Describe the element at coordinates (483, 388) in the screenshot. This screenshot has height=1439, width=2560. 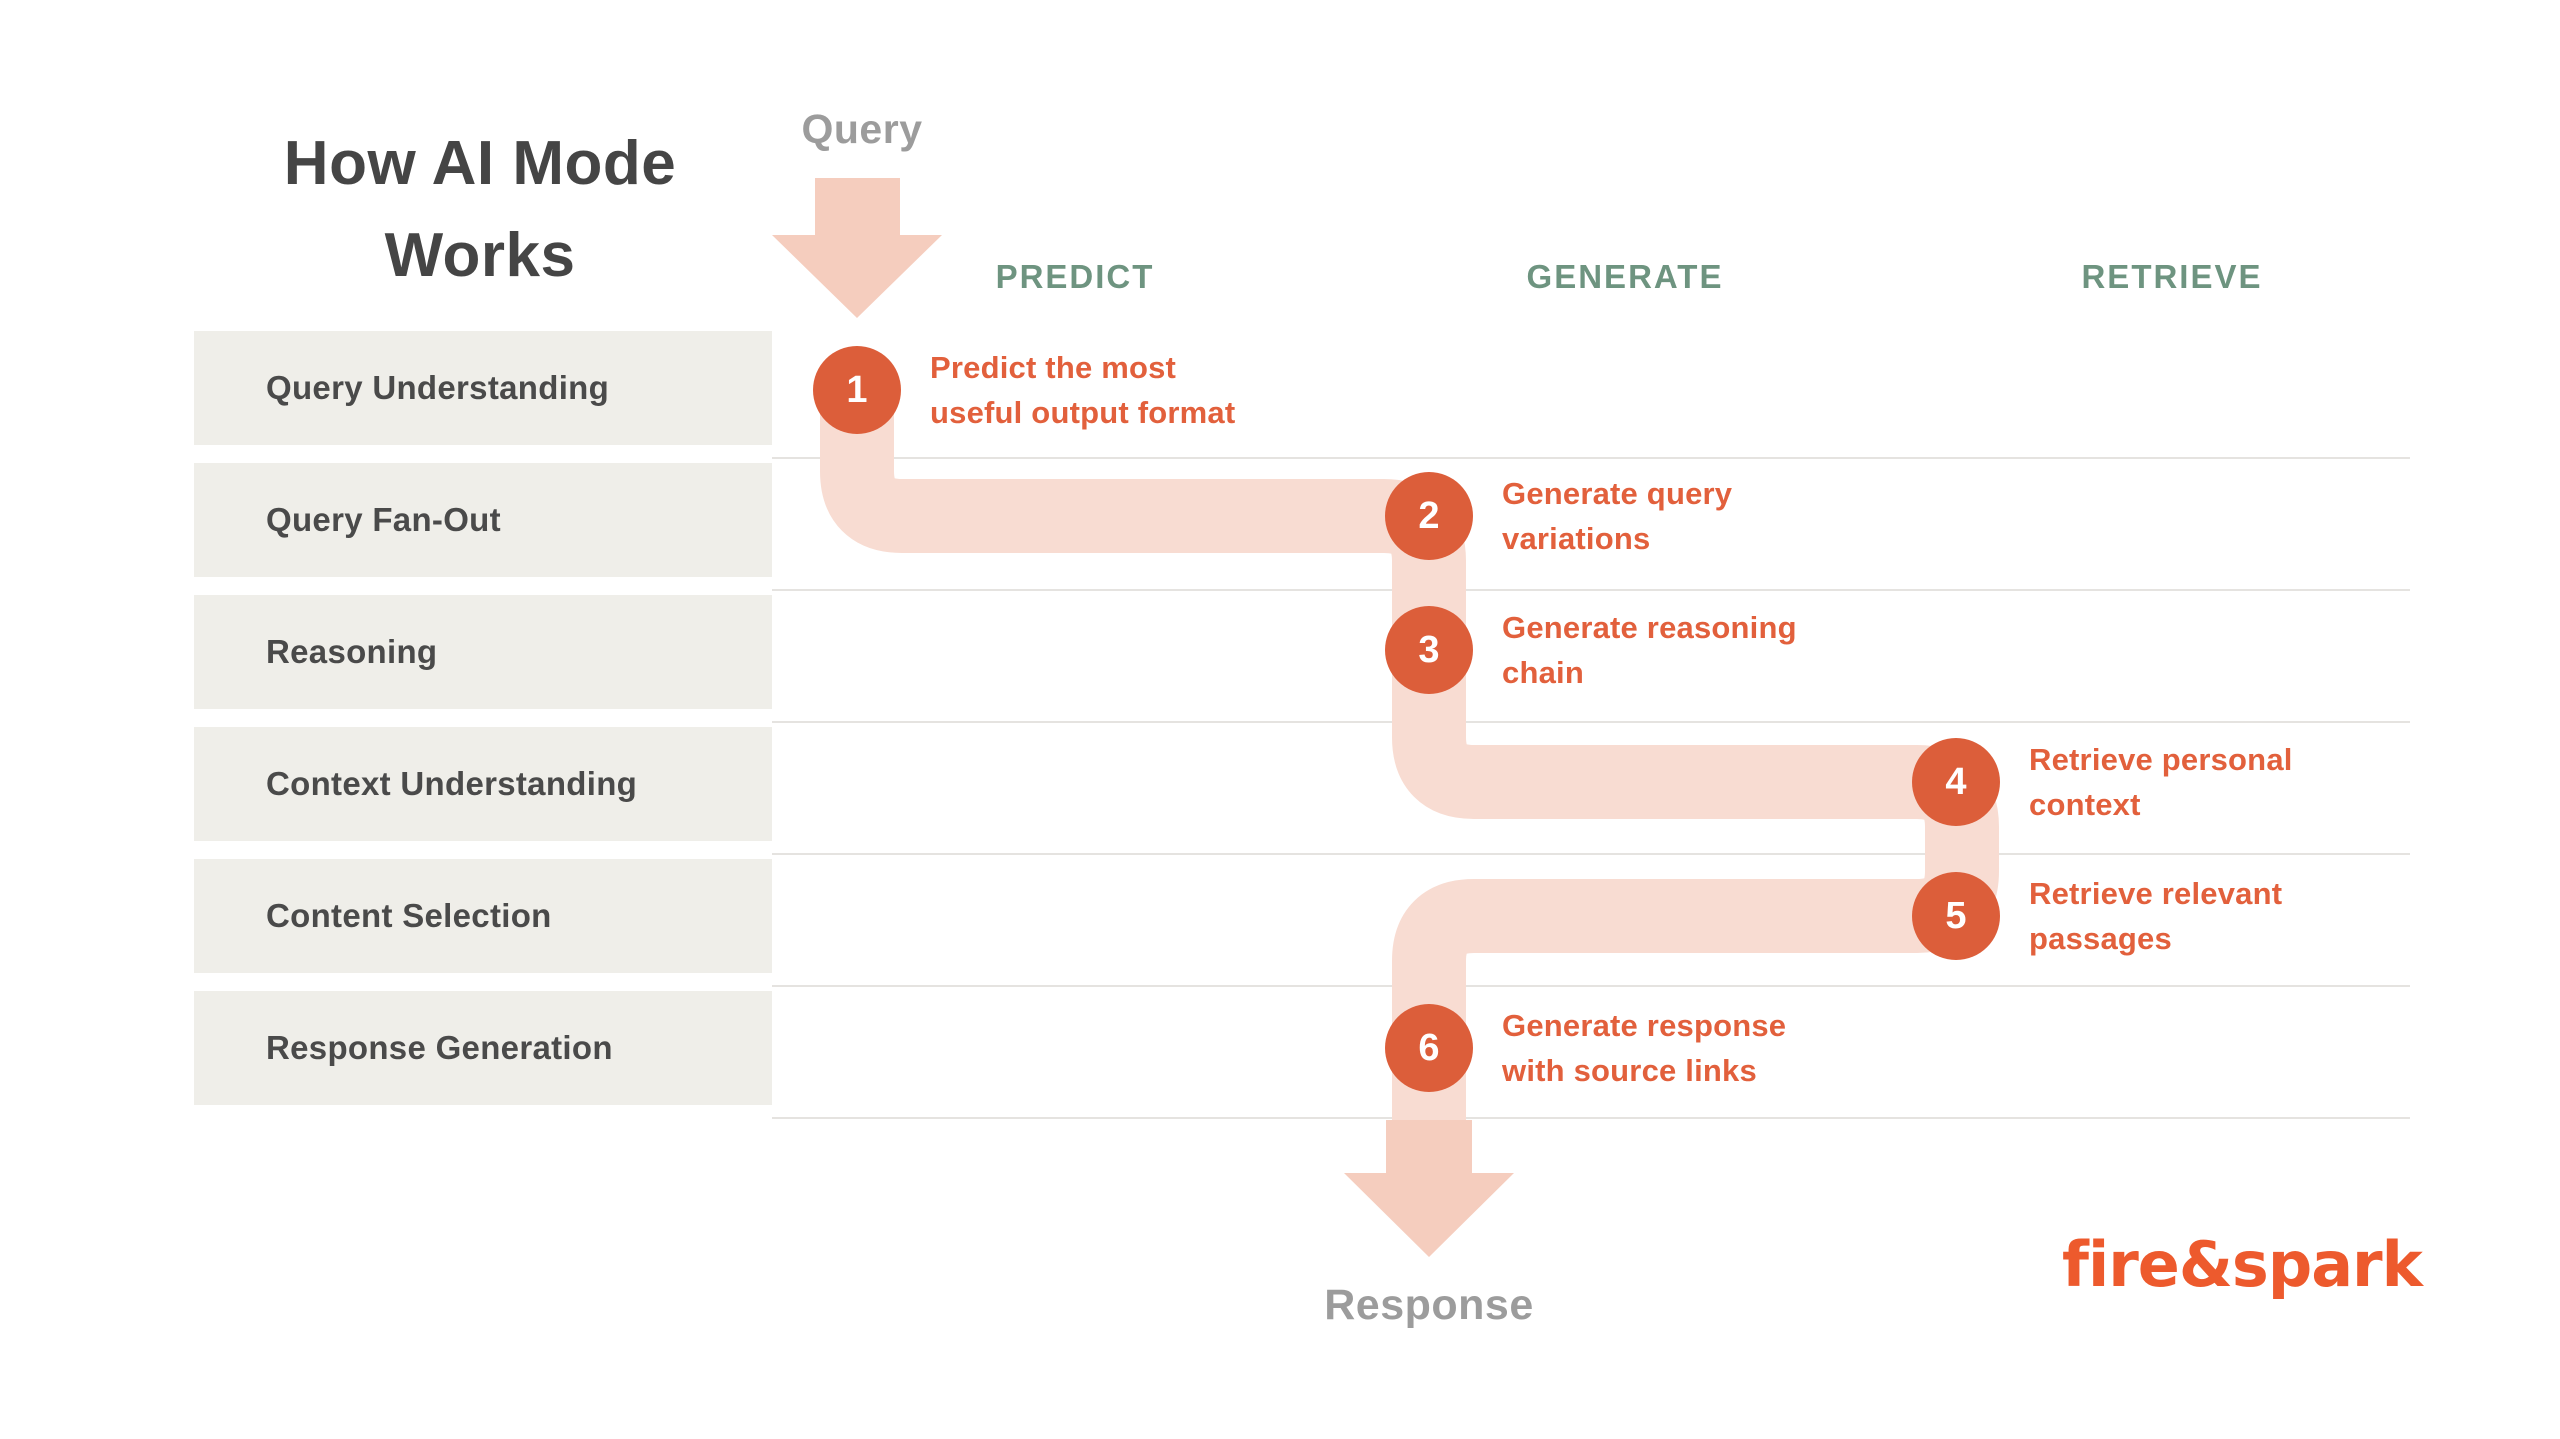
I see `stage-row-query-understanding: Query Understanding` at that location.